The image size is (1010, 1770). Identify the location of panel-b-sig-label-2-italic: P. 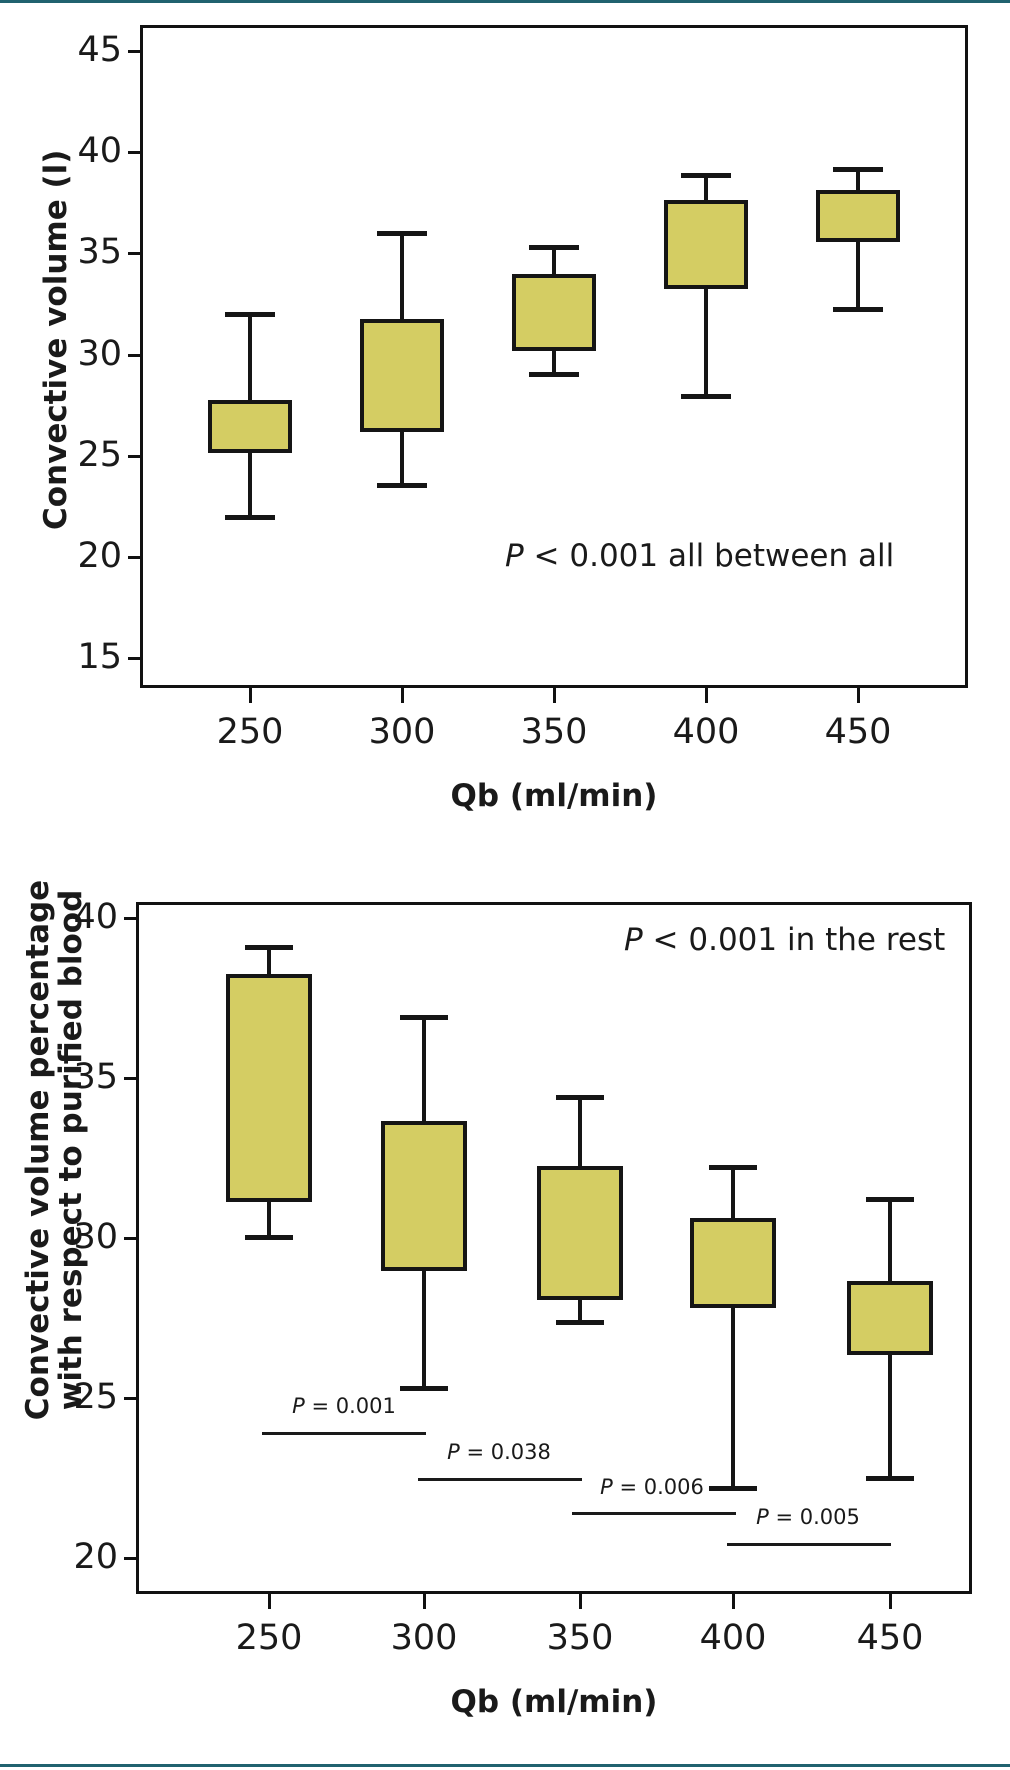
(453, 1452).